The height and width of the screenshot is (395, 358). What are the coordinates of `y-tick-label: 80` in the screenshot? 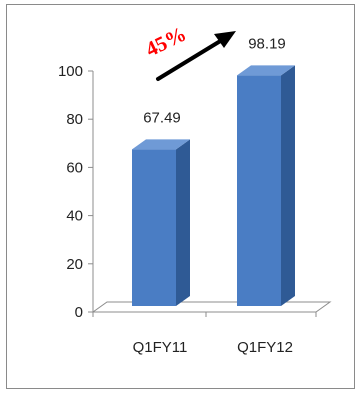 It's located at (74, 119).